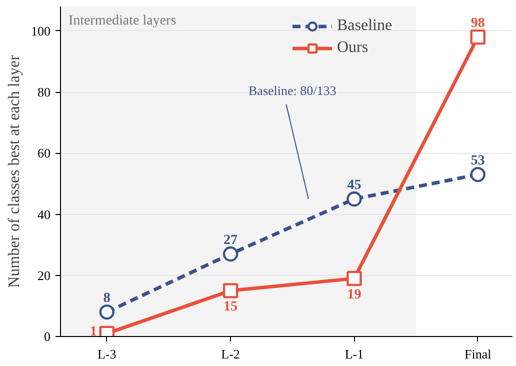  I want to click on annotation: Intermediate layers, so click(122, 21).